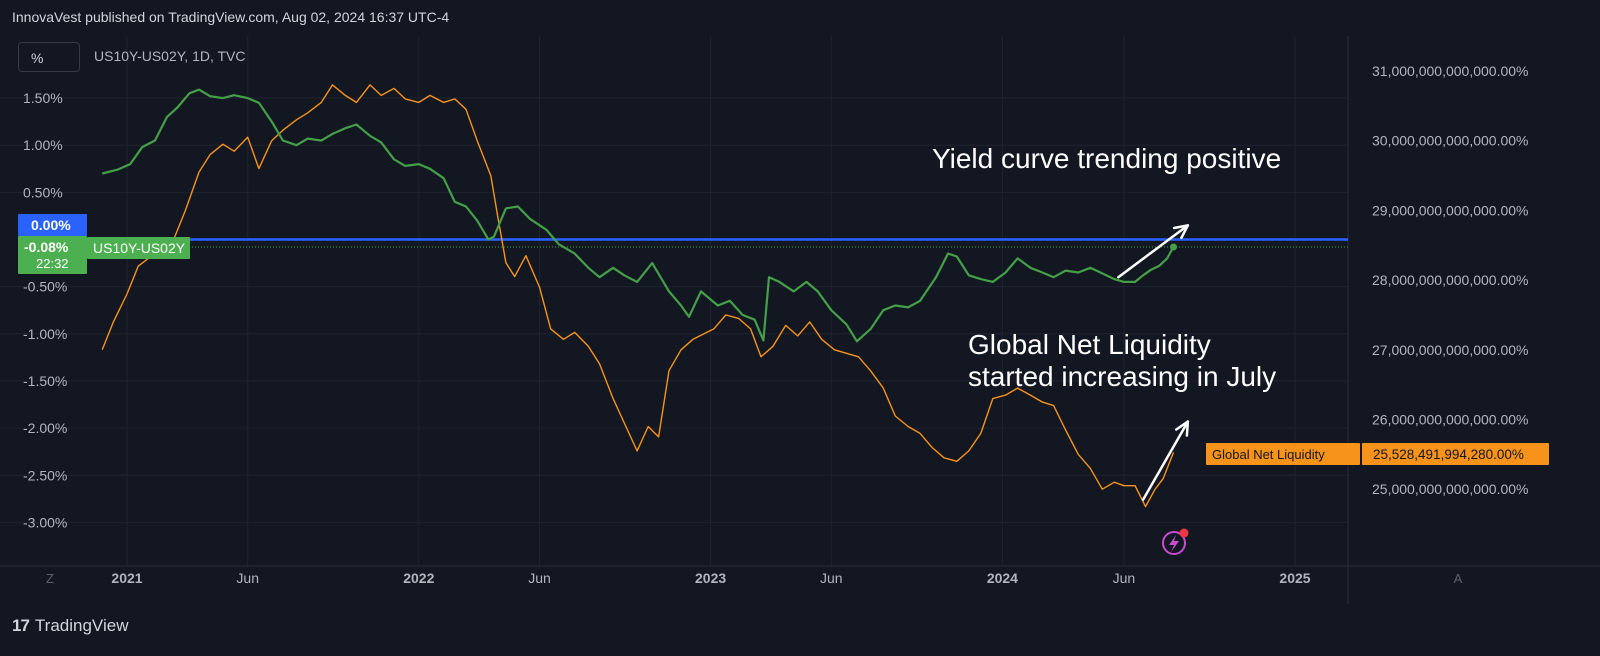  What do you see at coordinates (1294, 578) in the screenshot?
I see `x-tick-label: 2025` at bounding box center [1294, 578].